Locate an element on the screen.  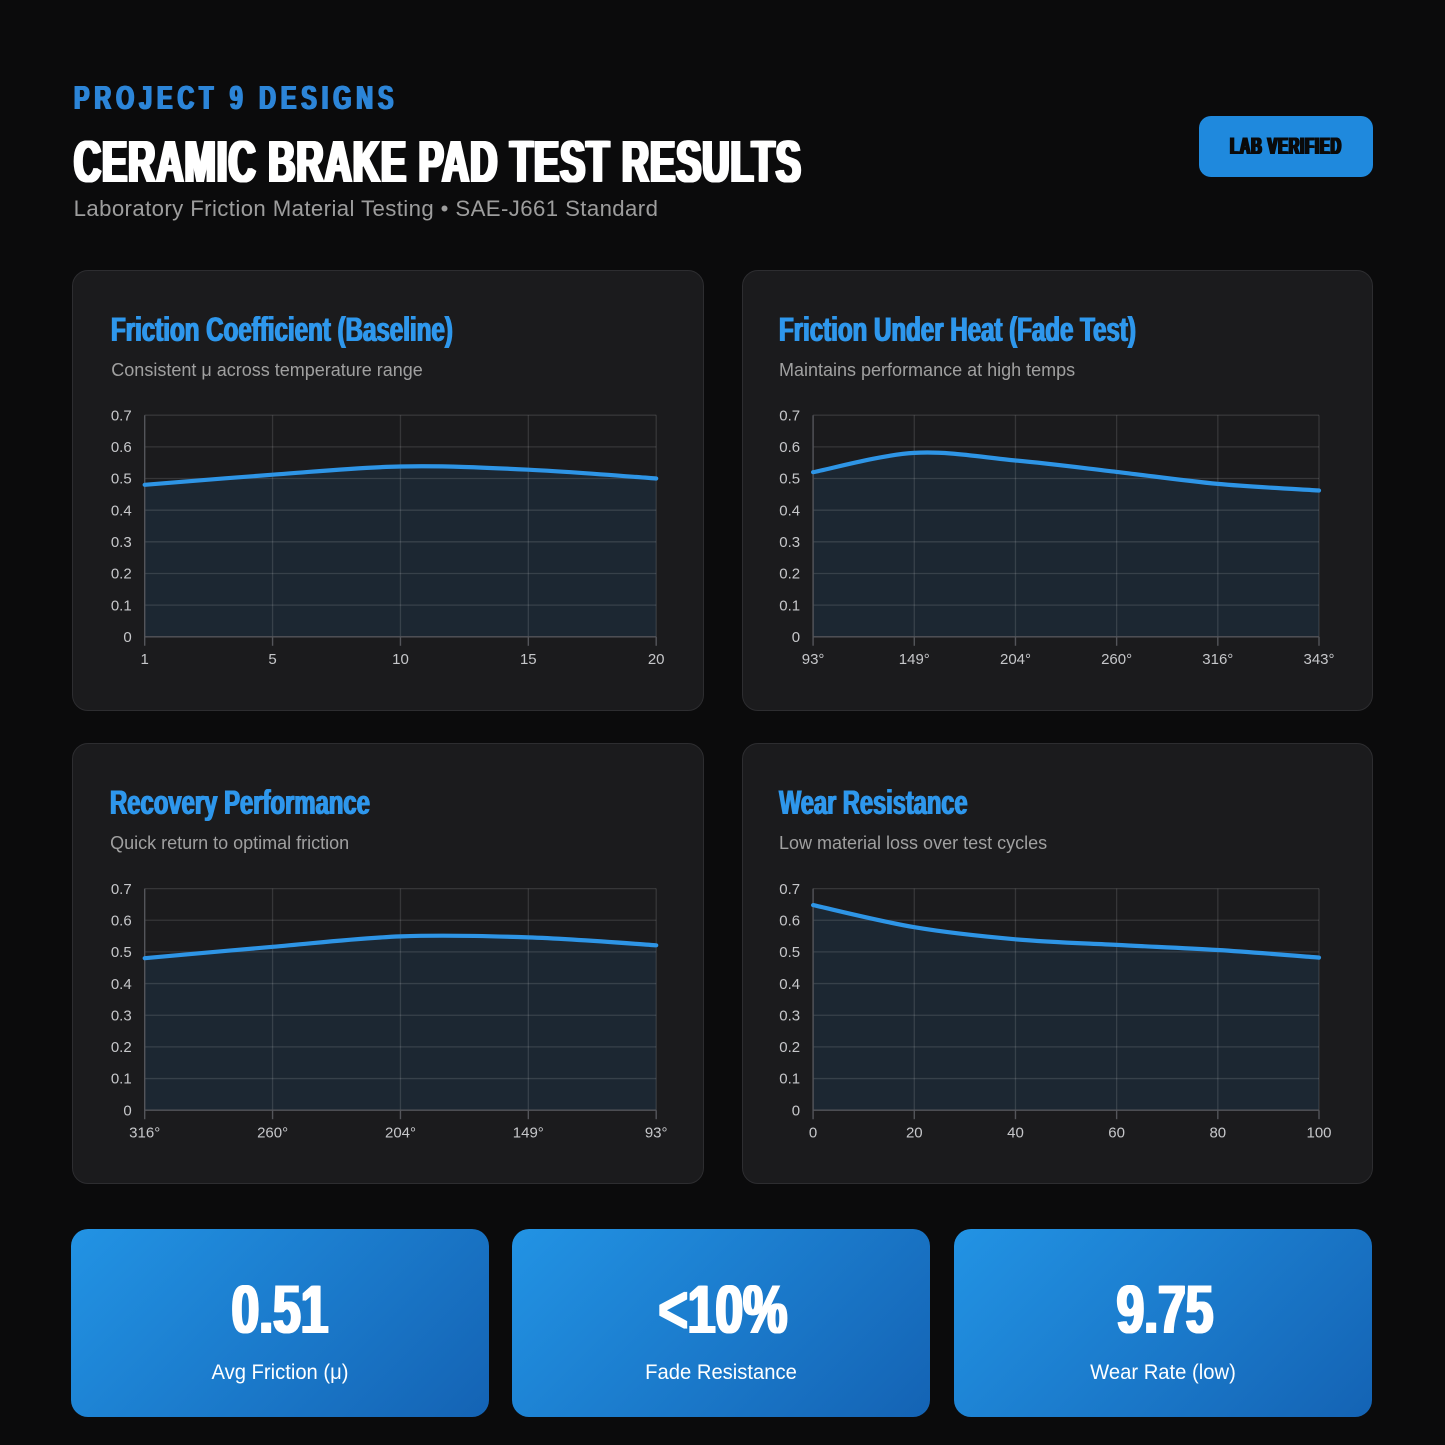
svg-text: 1 is located at coordinates (145, 659).